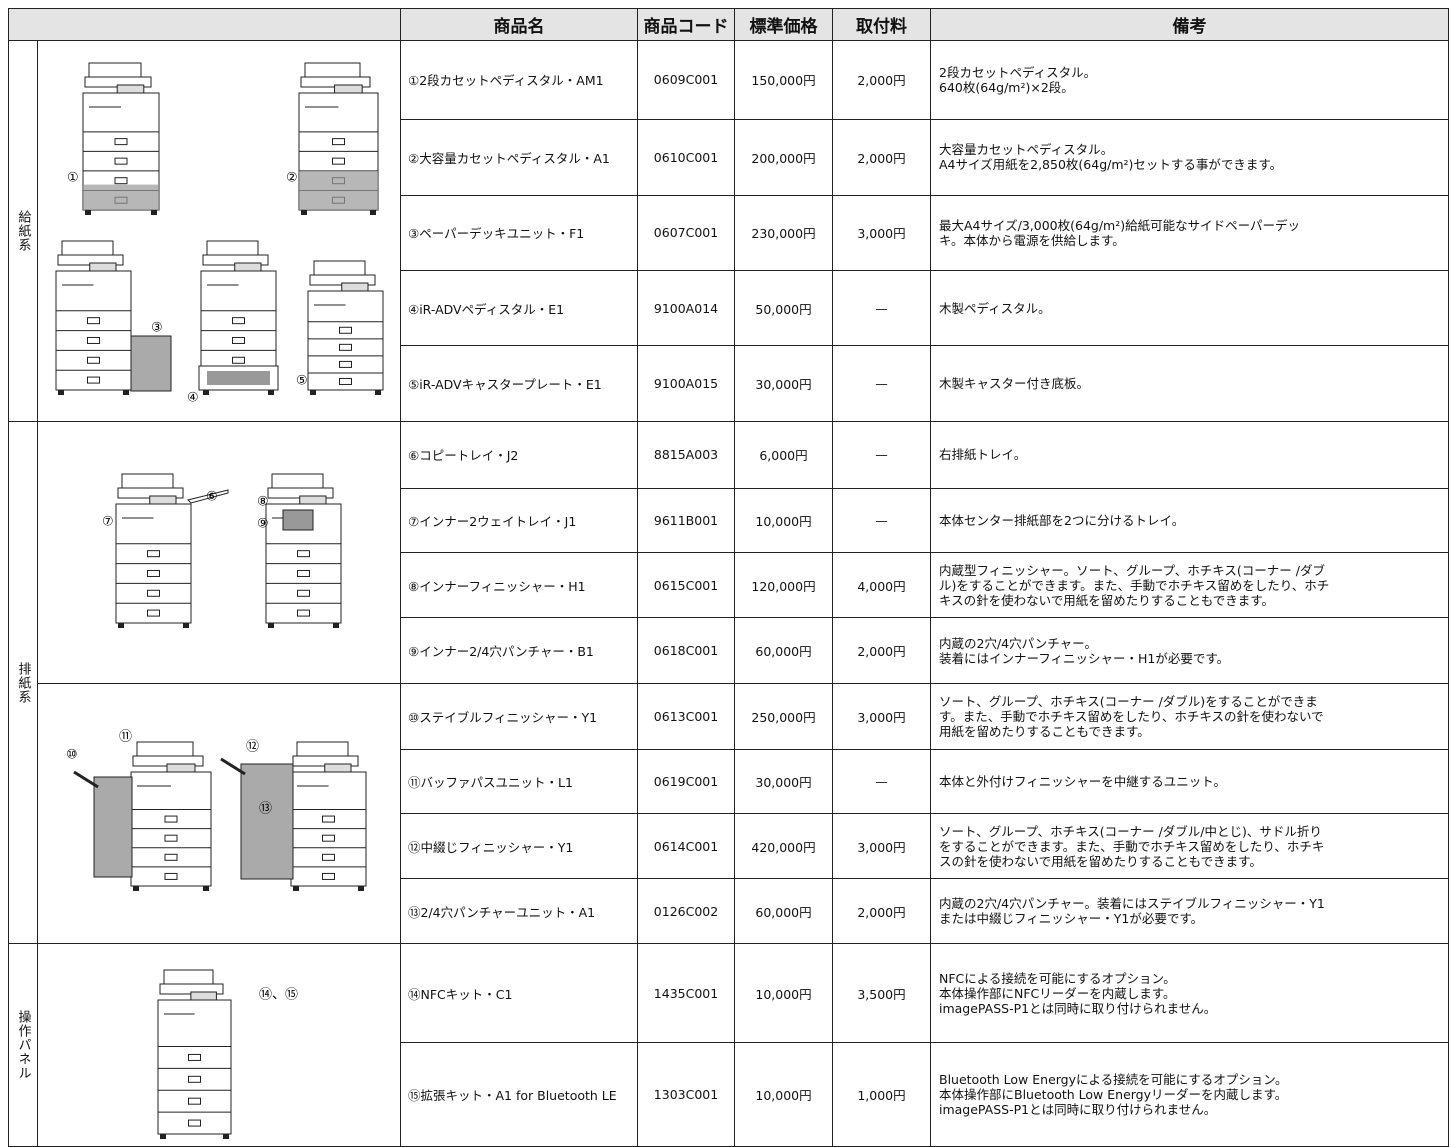 The height and width of the screenshot is (1147, 1452). I want to click on note-line: 用紙を留めたりすることもできます。, so click(1044, 731).